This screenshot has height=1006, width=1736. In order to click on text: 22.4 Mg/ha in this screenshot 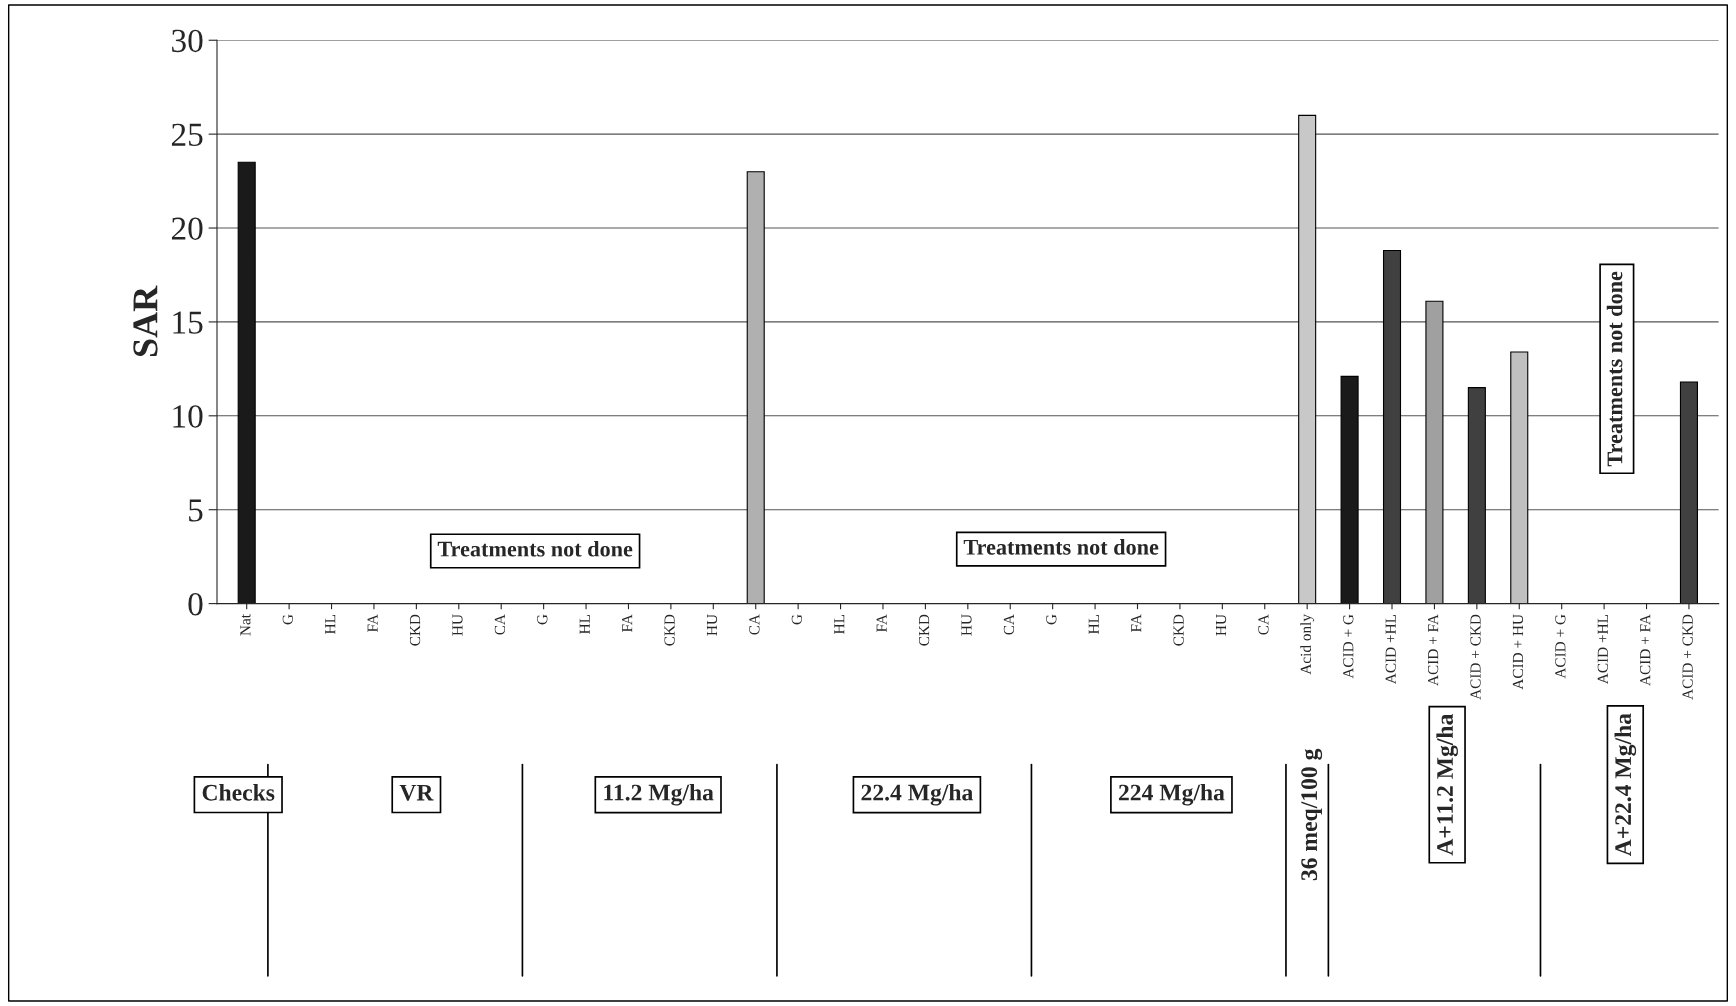, I will do `click(917, 794)`.